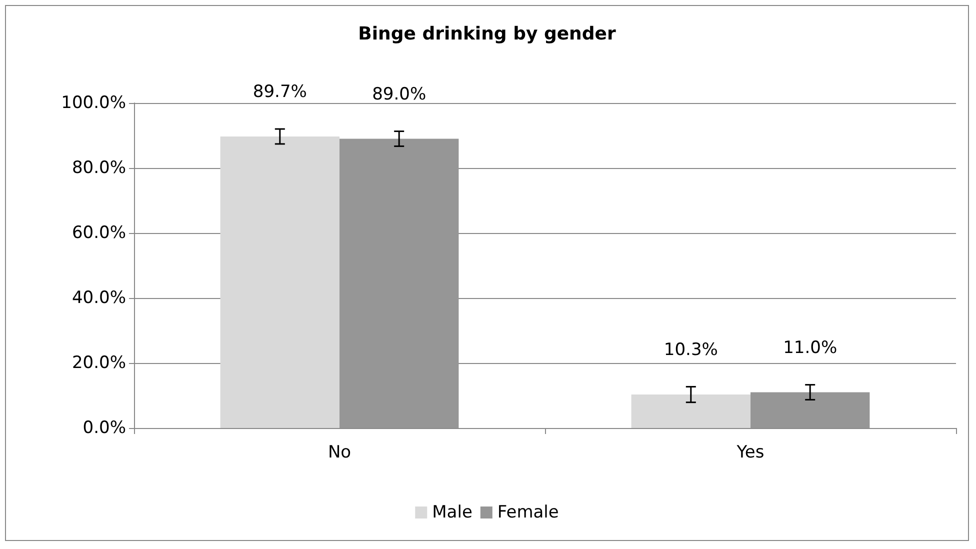 This screenshot has width=976, height=549. What do you see at coordinates (487, 34) in the screenshot?
I see `chart-title: Binge drinking by gender` at bounding box center [487, 34].